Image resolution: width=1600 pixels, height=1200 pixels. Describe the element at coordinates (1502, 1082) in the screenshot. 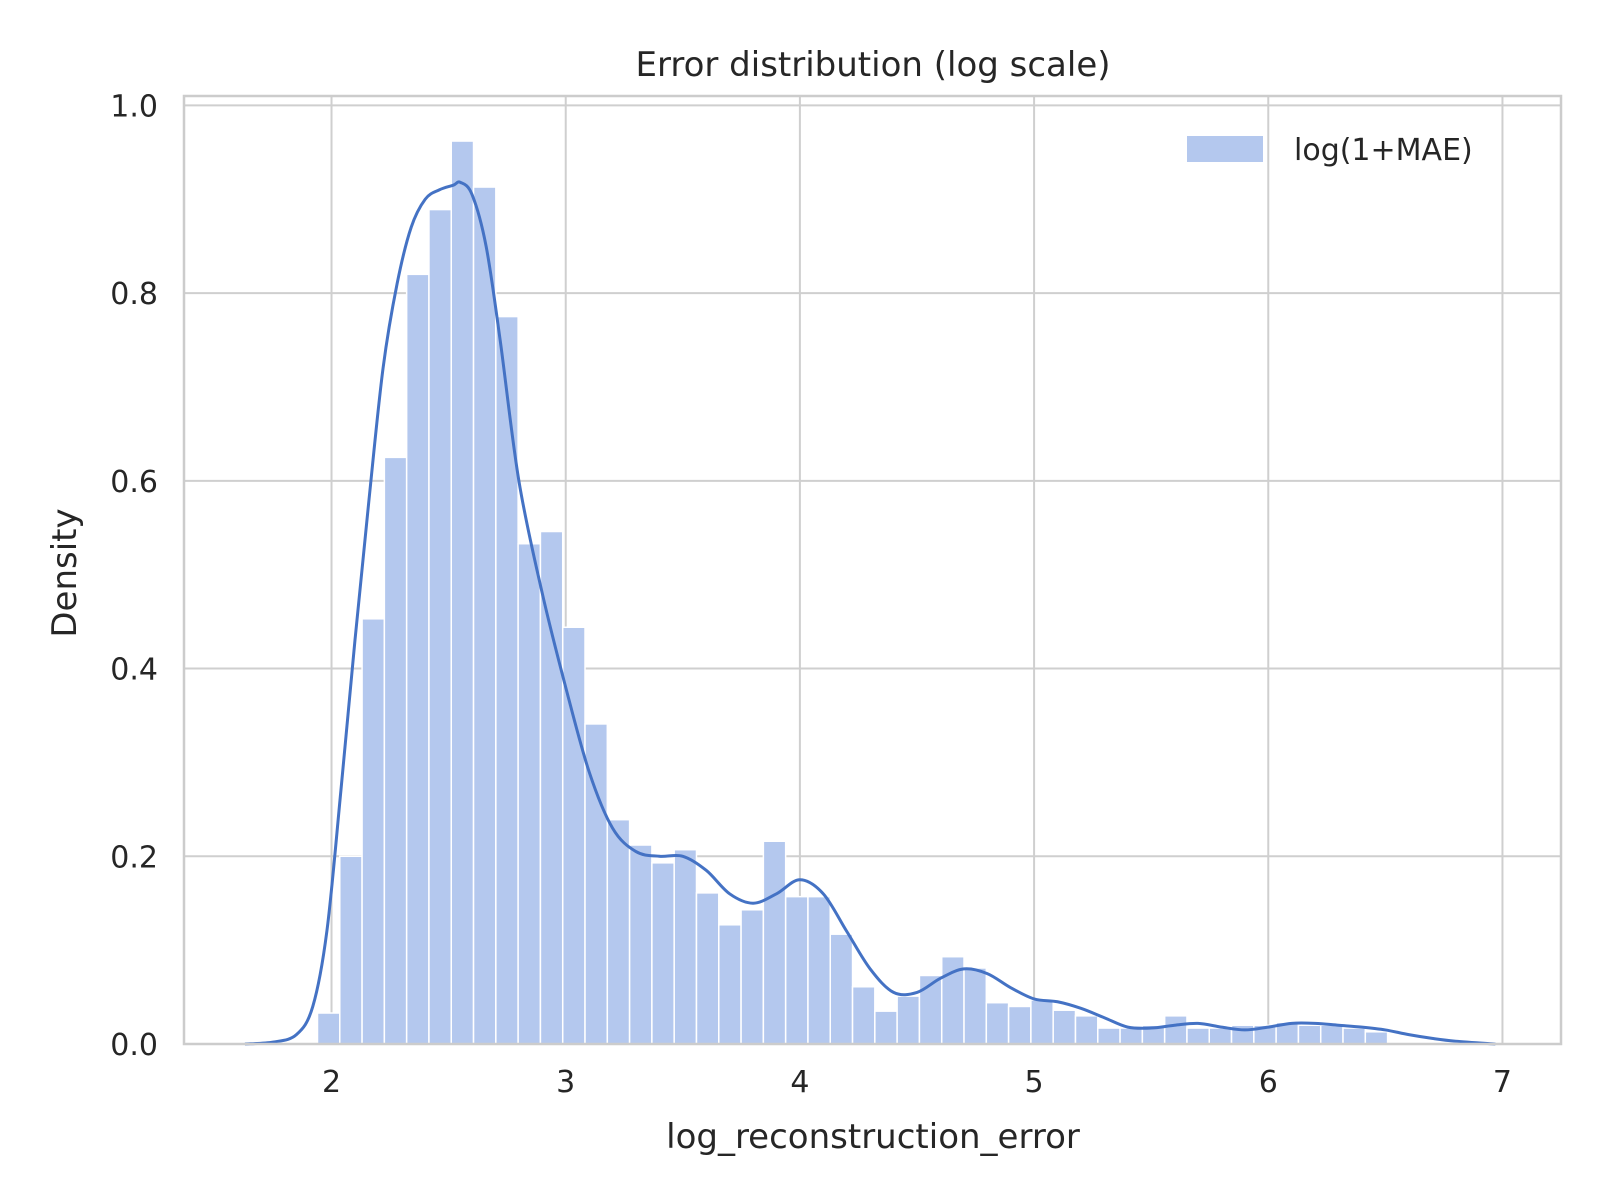

I see `x-tick-label: 7` at that location.